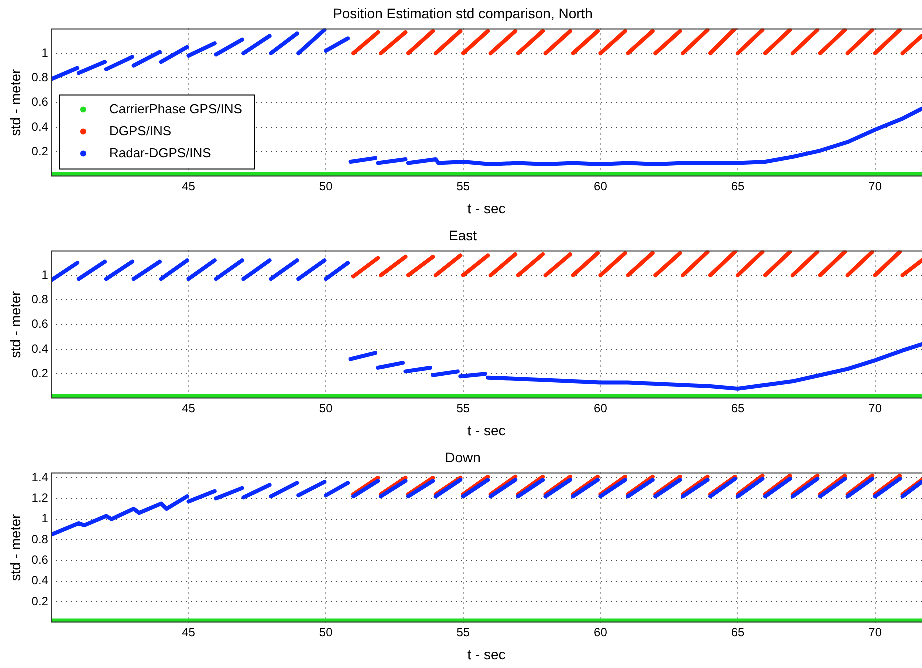 This screenshot has height=668, width=922. Describe the element at coordinates (140, 130) in the screenshot. I see `legend-label: DGPS/INS` at that location.